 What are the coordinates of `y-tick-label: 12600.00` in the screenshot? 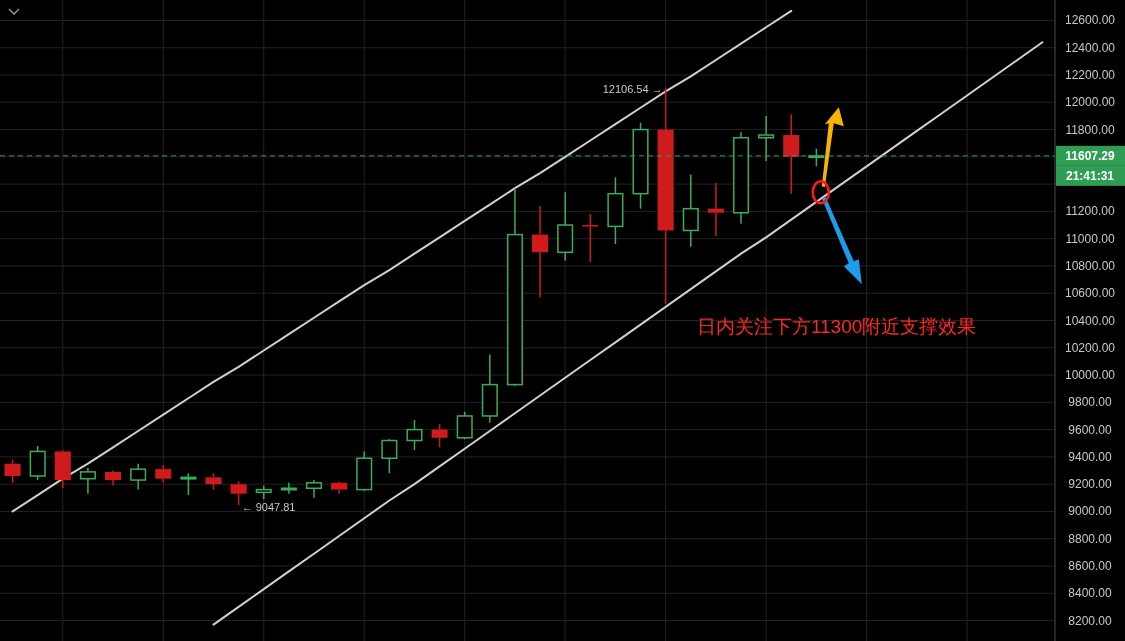 It's located at (1090, 20).